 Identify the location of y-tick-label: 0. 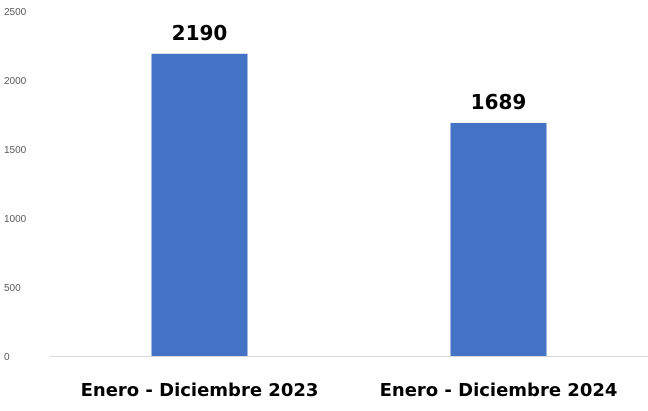
(7, 357).